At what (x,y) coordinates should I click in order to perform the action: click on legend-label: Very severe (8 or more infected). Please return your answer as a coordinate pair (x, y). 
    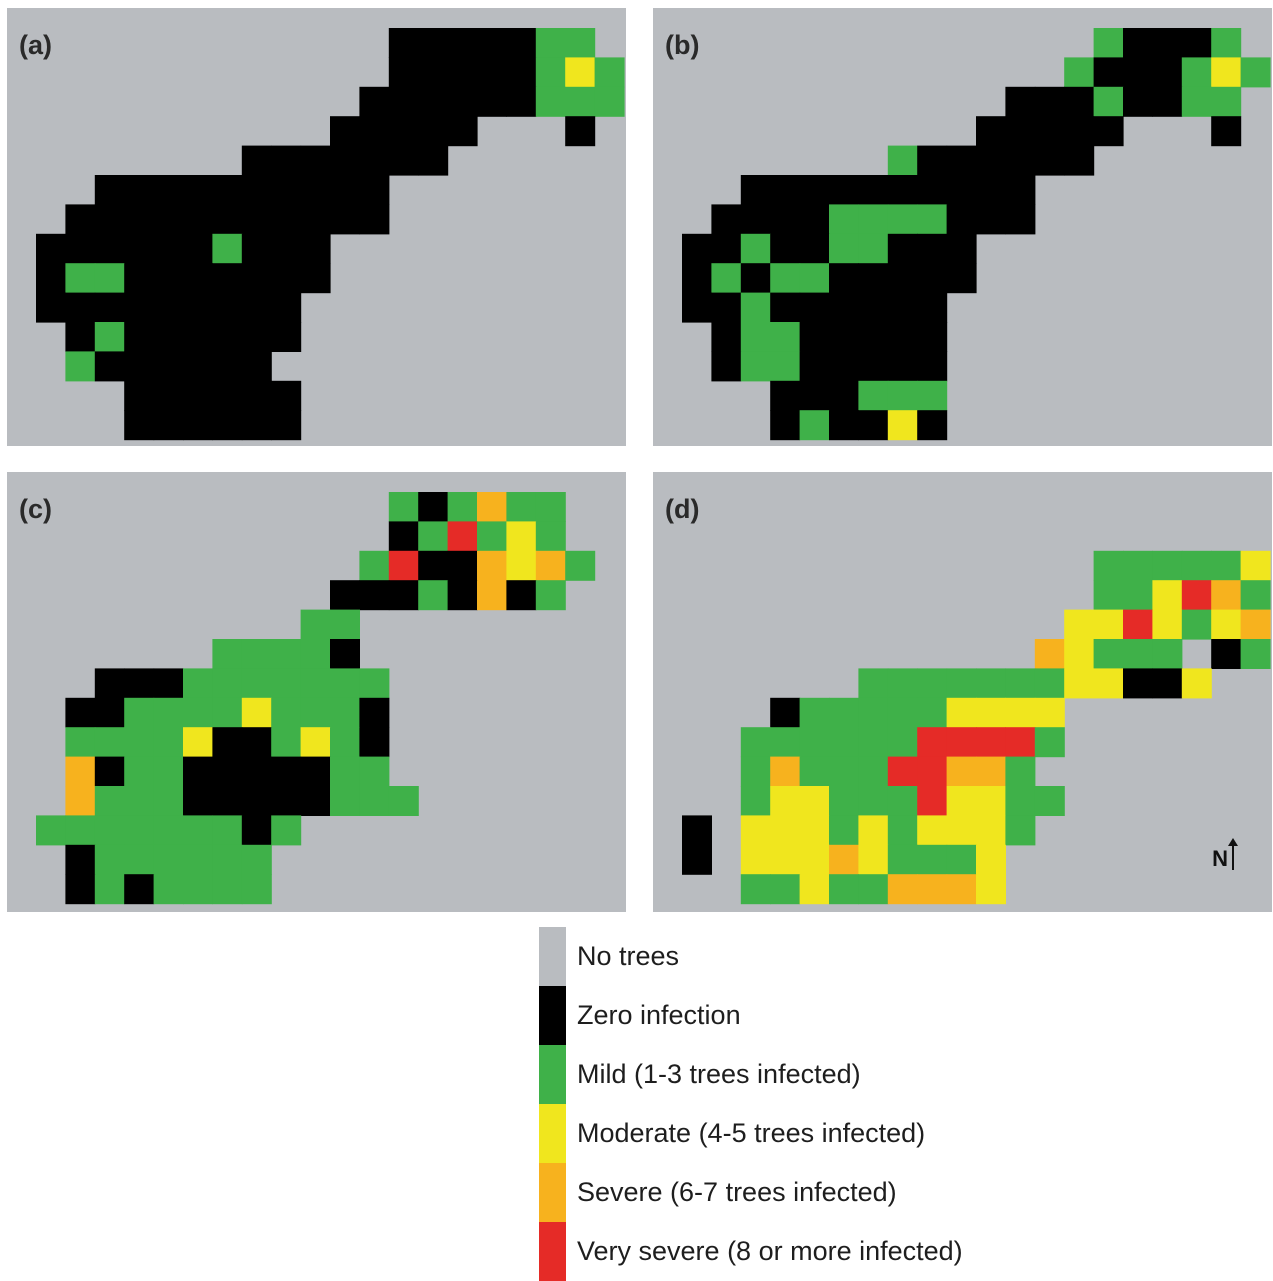
    Looking at the image, I should click on (770, 1251).